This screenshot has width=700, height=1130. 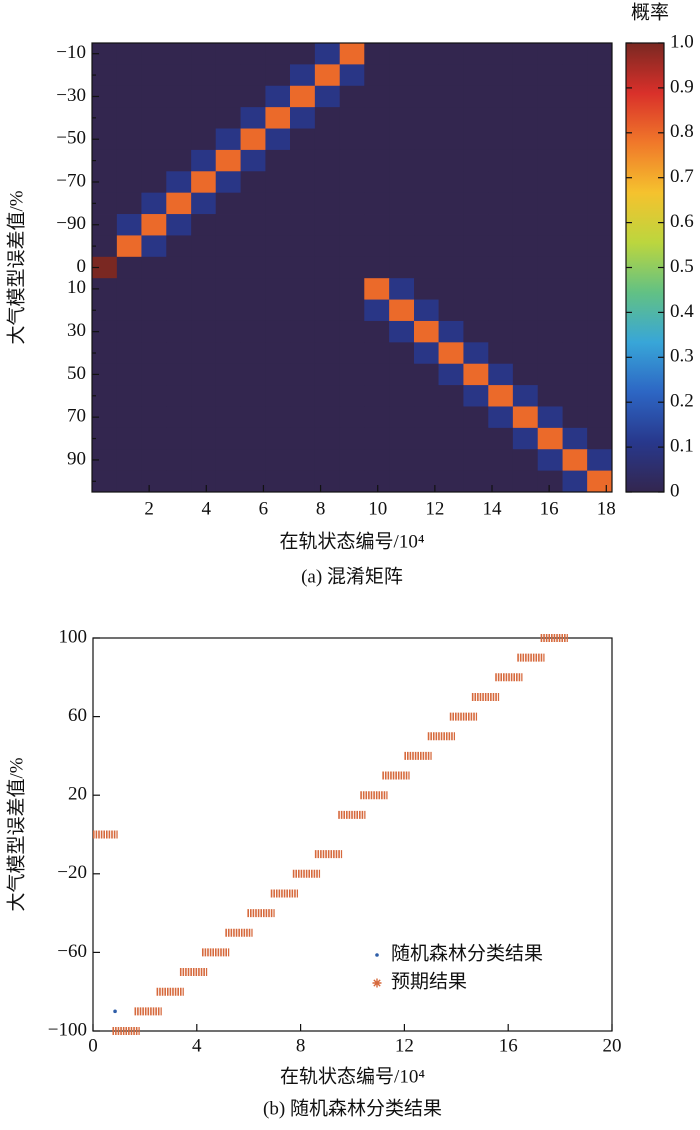 I want to click on colorbar-title: 概率, so click(x=650, y=12).